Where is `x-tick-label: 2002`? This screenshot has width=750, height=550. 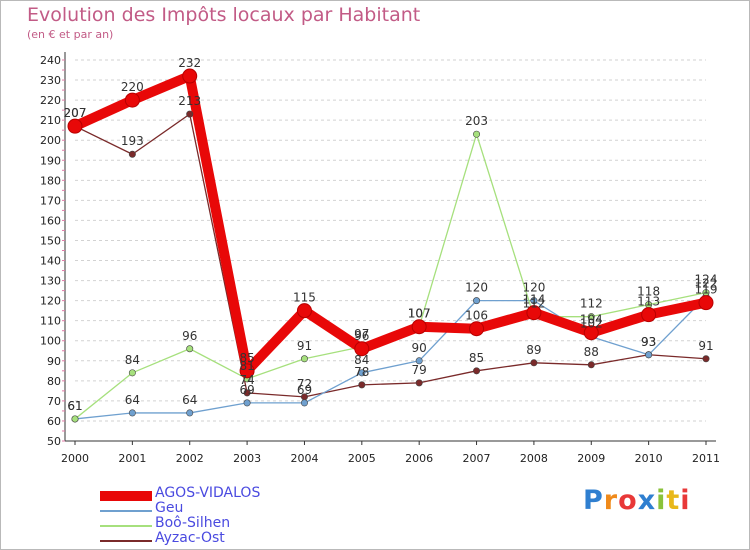
x-tick-label: 2002 is located at coordinates (190, 458).